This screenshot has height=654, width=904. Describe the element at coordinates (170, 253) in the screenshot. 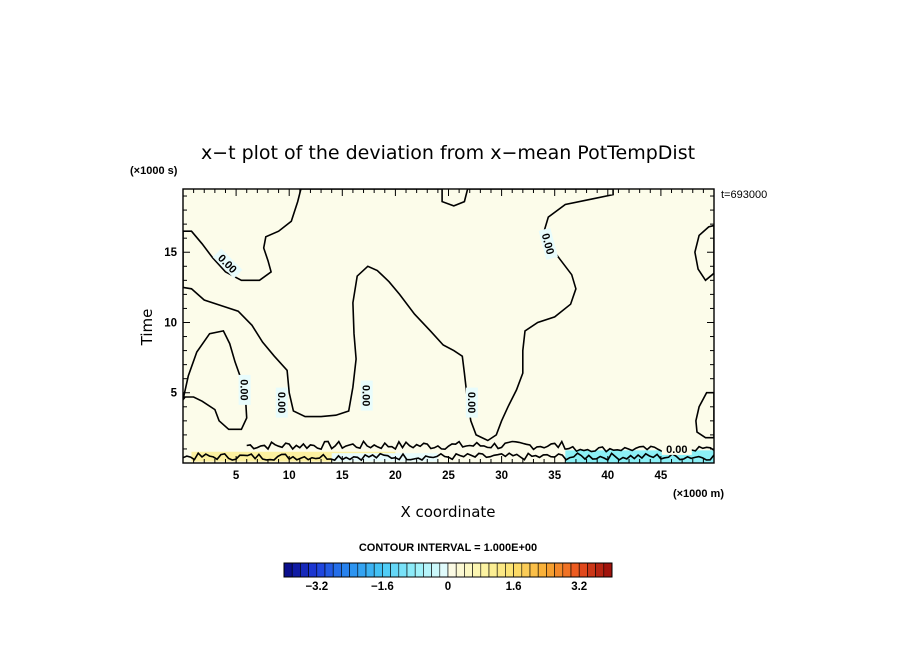

I see `y-tick-label: 15` at that location.